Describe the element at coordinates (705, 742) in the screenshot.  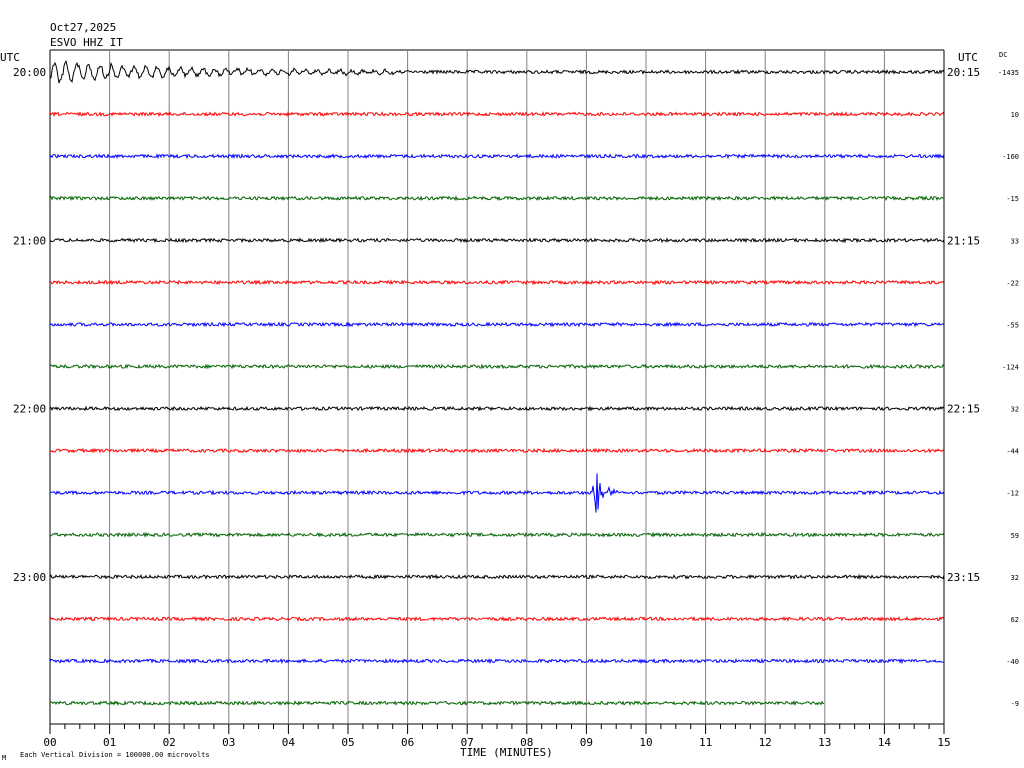
I see `x-tick-label: 11` at that location.